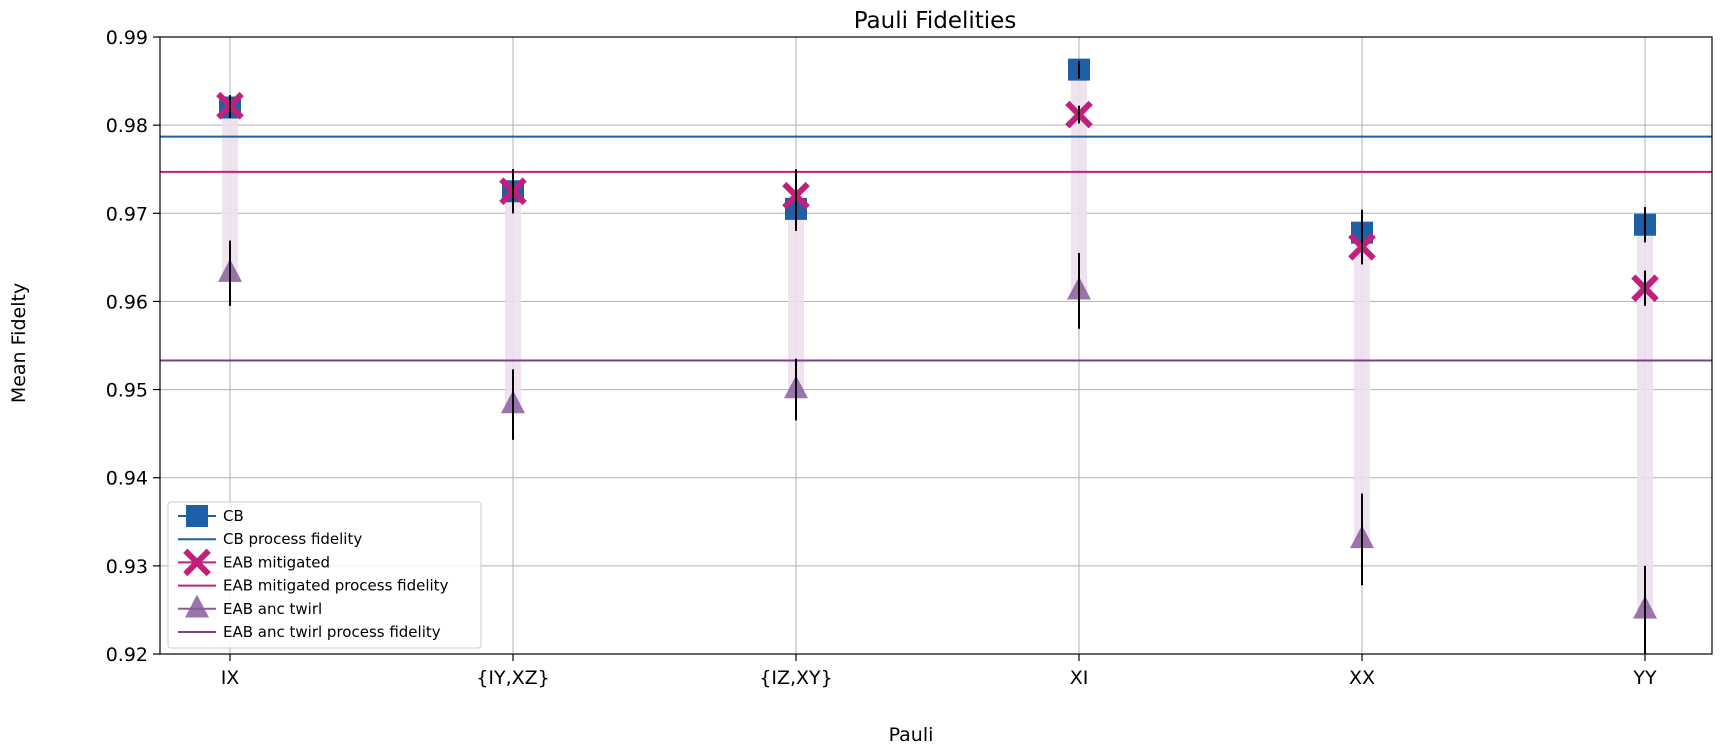  I want to click on chart-title: Pauli Fidelities, so click(935, 21).